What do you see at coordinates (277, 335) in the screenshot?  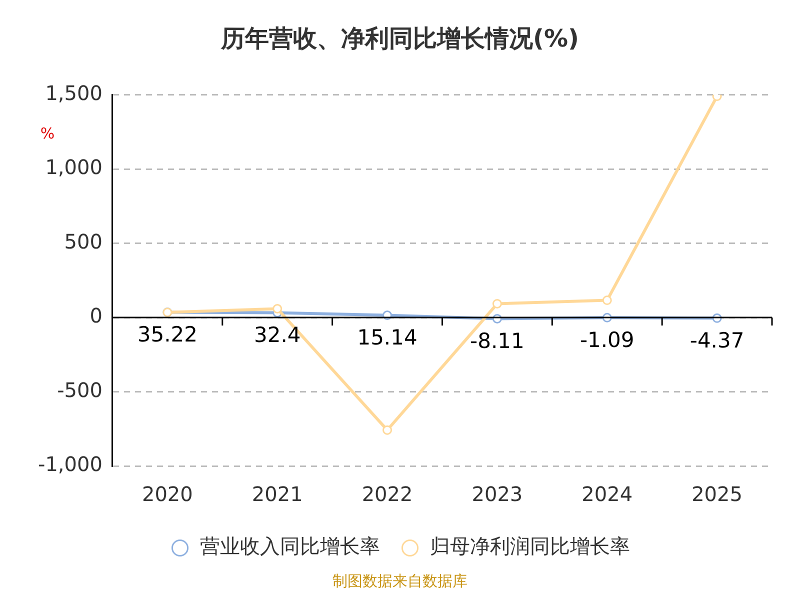 I see `data-label: 32.4` at bounding box center [277, 335].